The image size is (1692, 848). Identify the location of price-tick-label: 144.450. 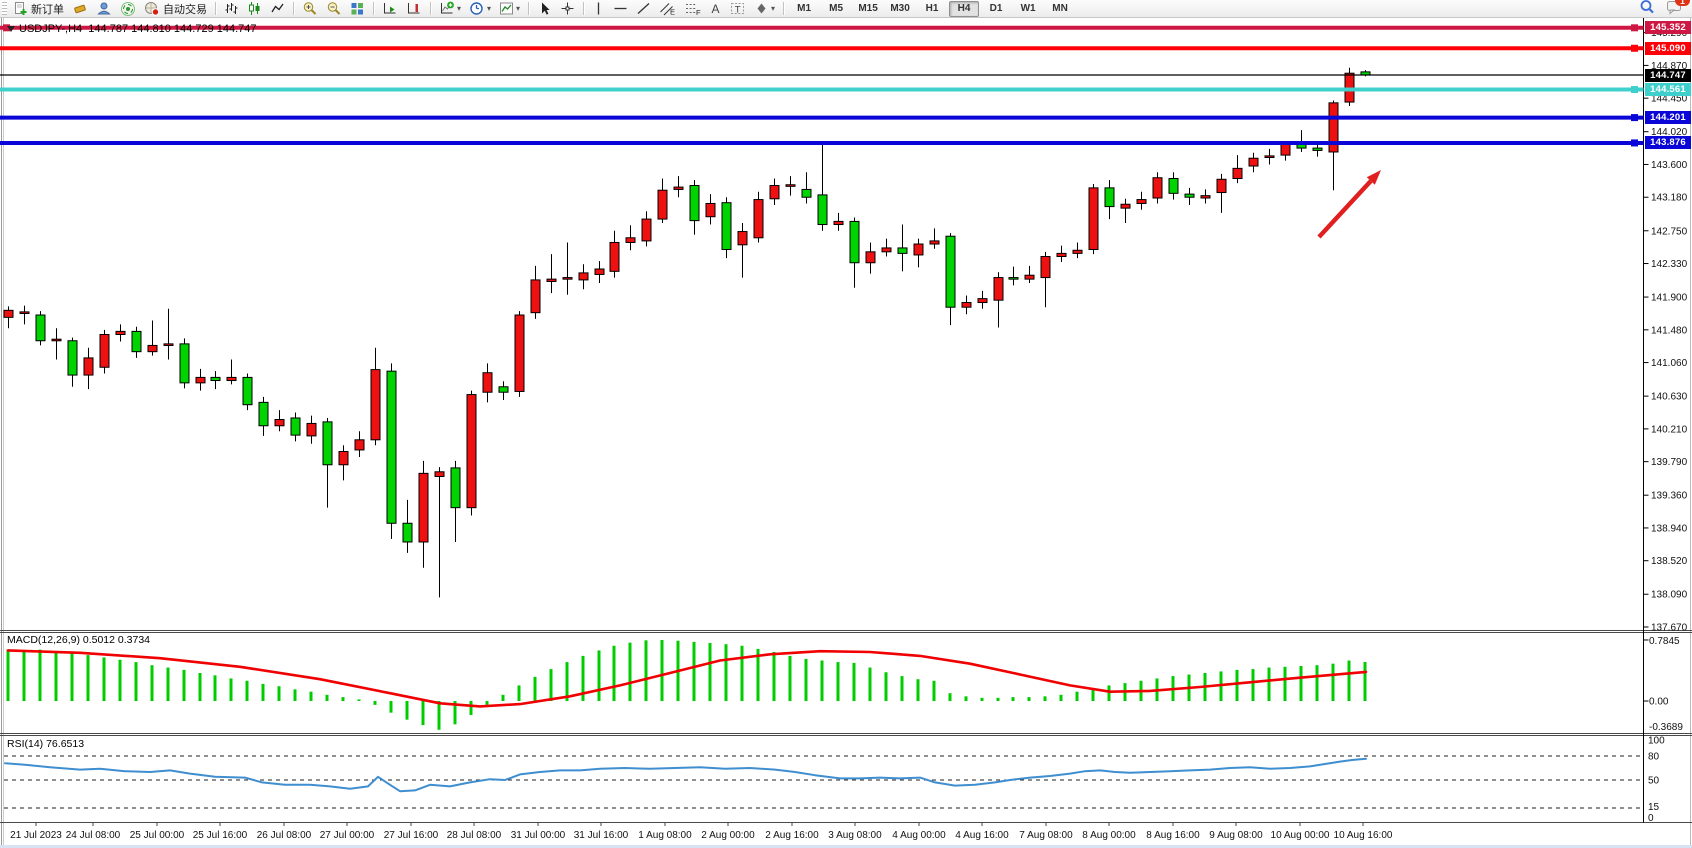
(1669, 99).